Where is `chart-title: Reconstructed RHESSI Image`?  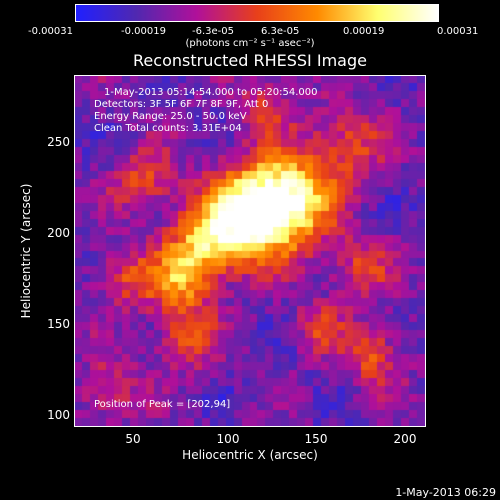 chart-title: Reconstructed RHESSI Image is located at coordinates (250, 60).